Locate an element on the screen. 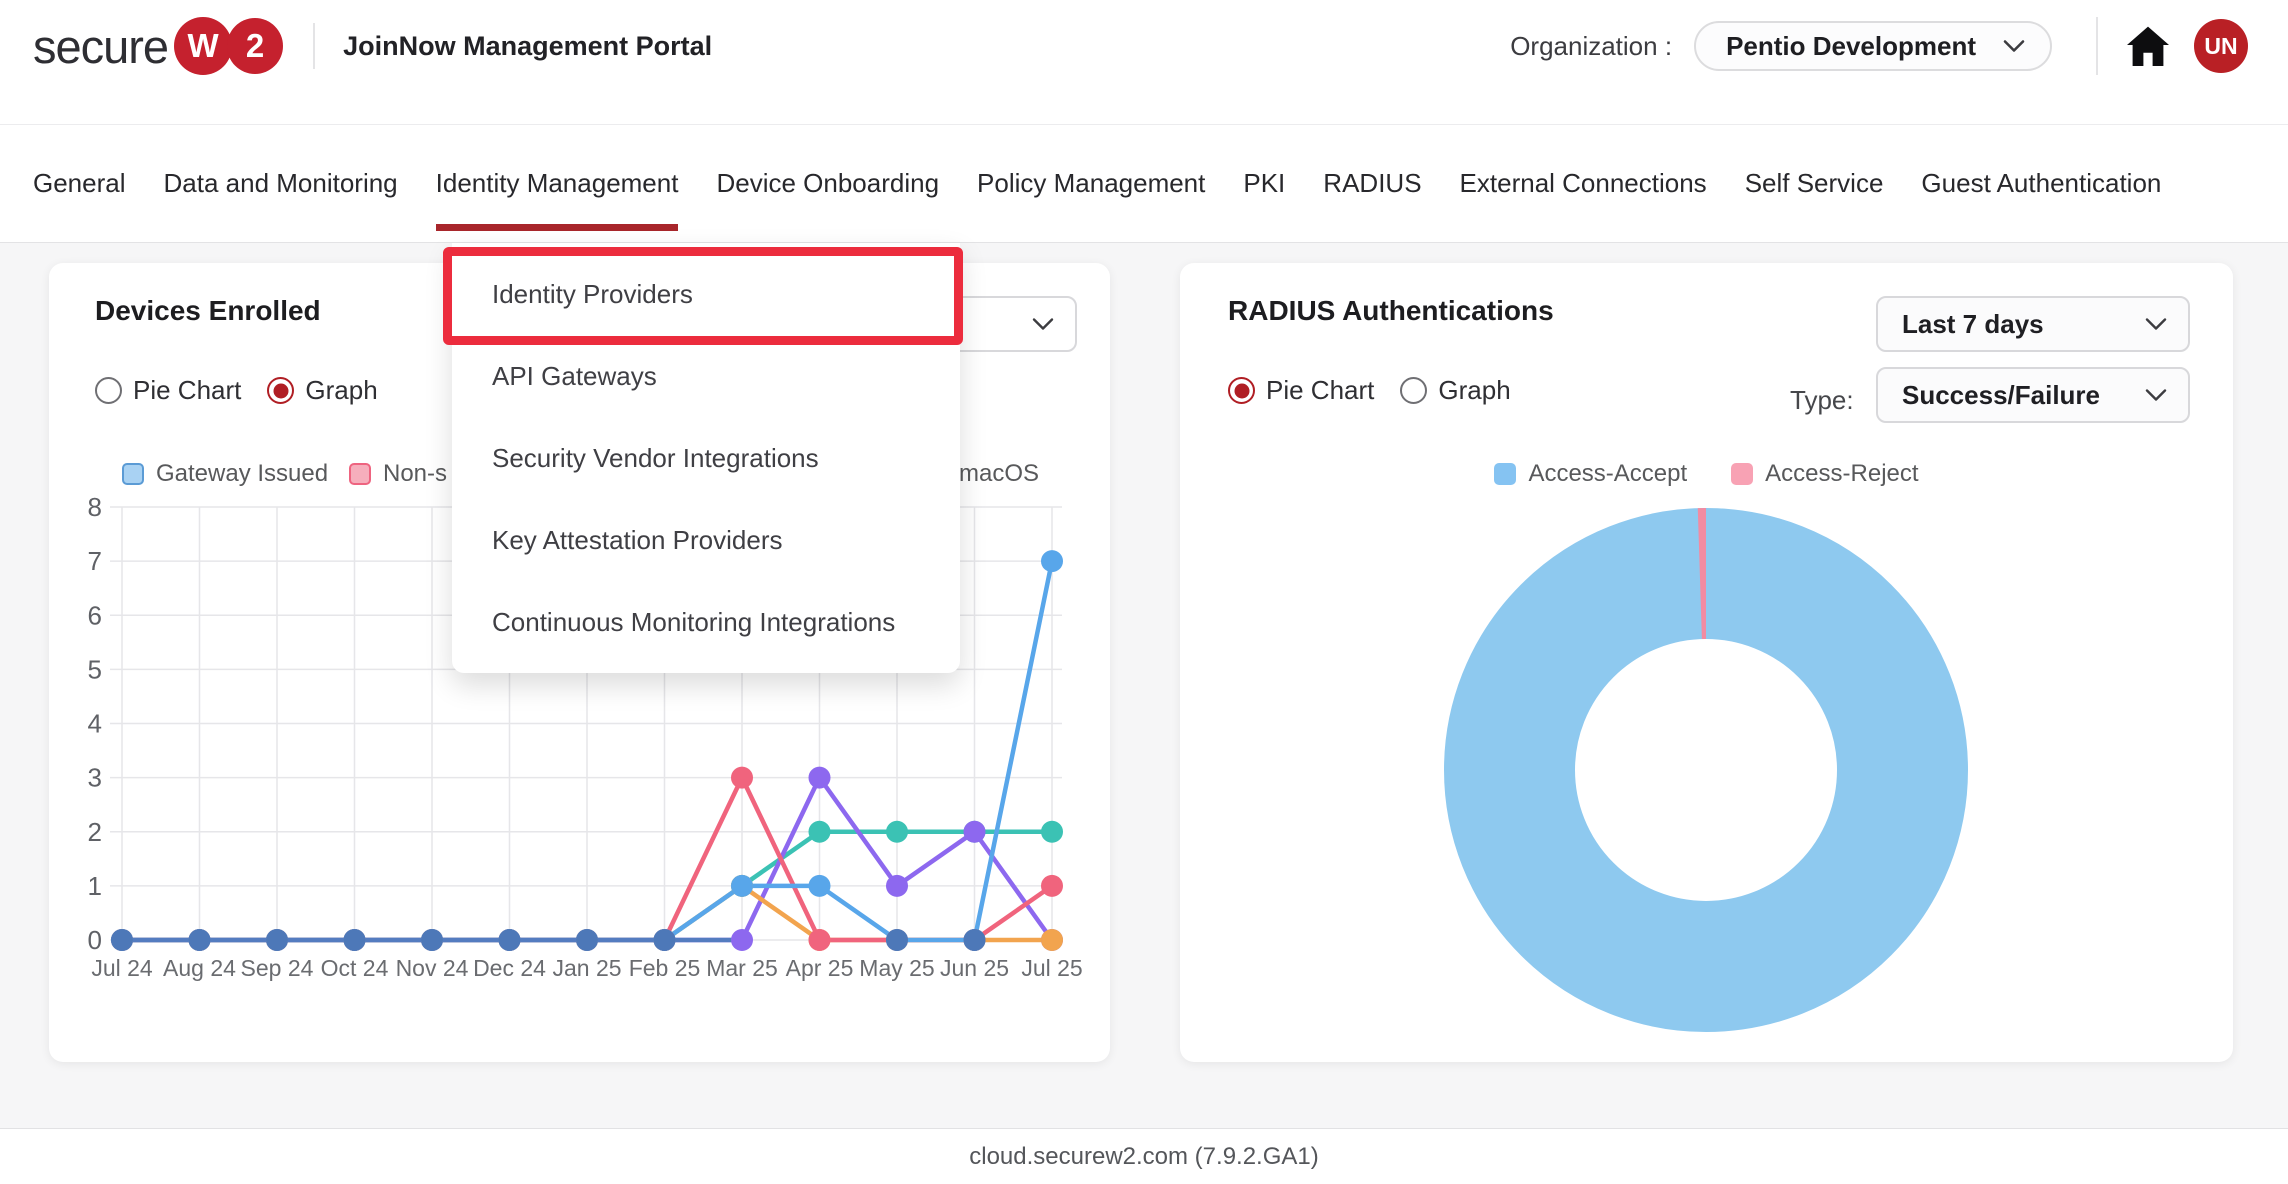 This screenshot has width=2288, height=1184. legend-label: Non-s is located at coordinates (415, 473).